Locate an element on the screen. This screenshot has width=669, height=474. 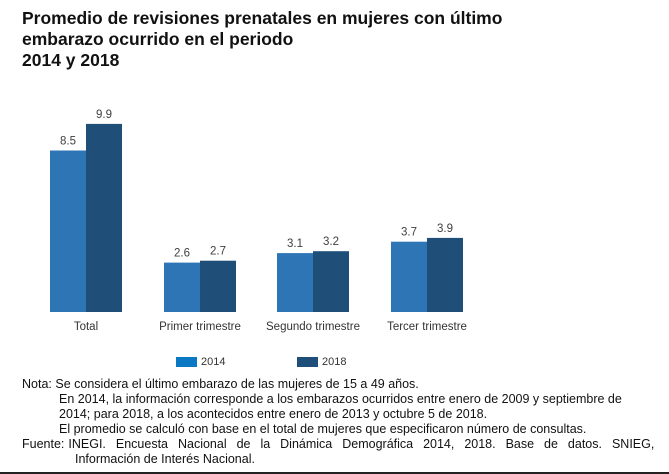
title-line-2: embarazo ocurrido en el periodo is located at coordinates (158, 39).